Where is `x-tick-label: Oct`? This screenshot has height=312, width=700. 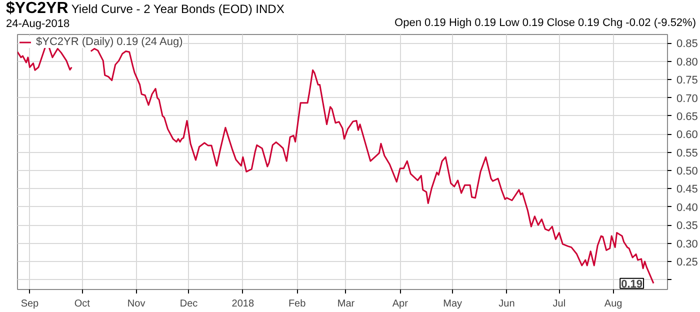
x-tick-label: Oct is located at coordinates (82, 304).